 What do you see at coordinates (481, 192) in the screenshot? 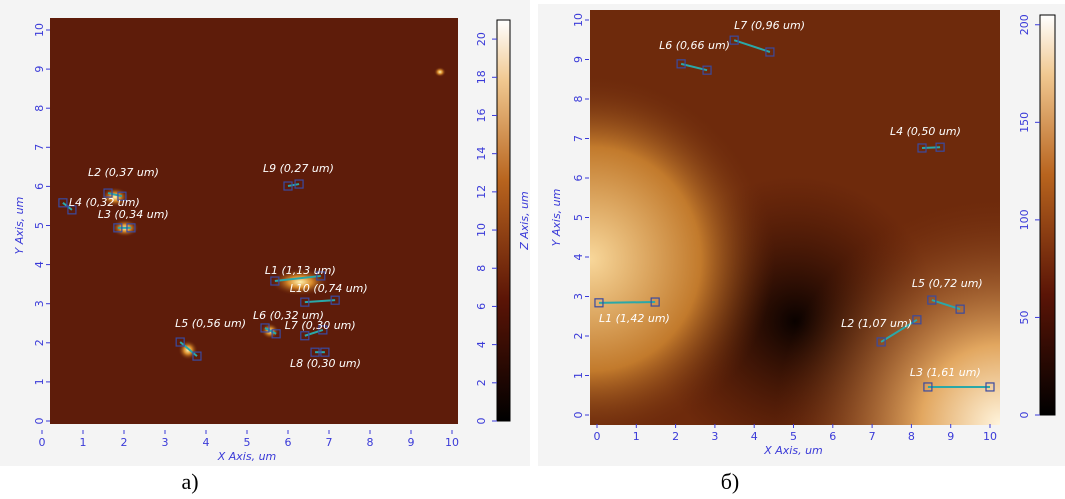
I see `z-tick-label: 12` at bounding box center [481, 192].